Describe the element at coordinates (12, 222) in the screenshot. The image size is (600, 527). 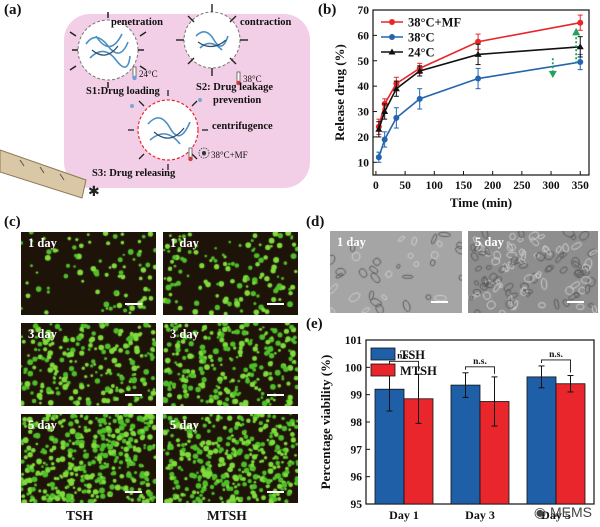
I see `panel-label-c: (c)` at that location.